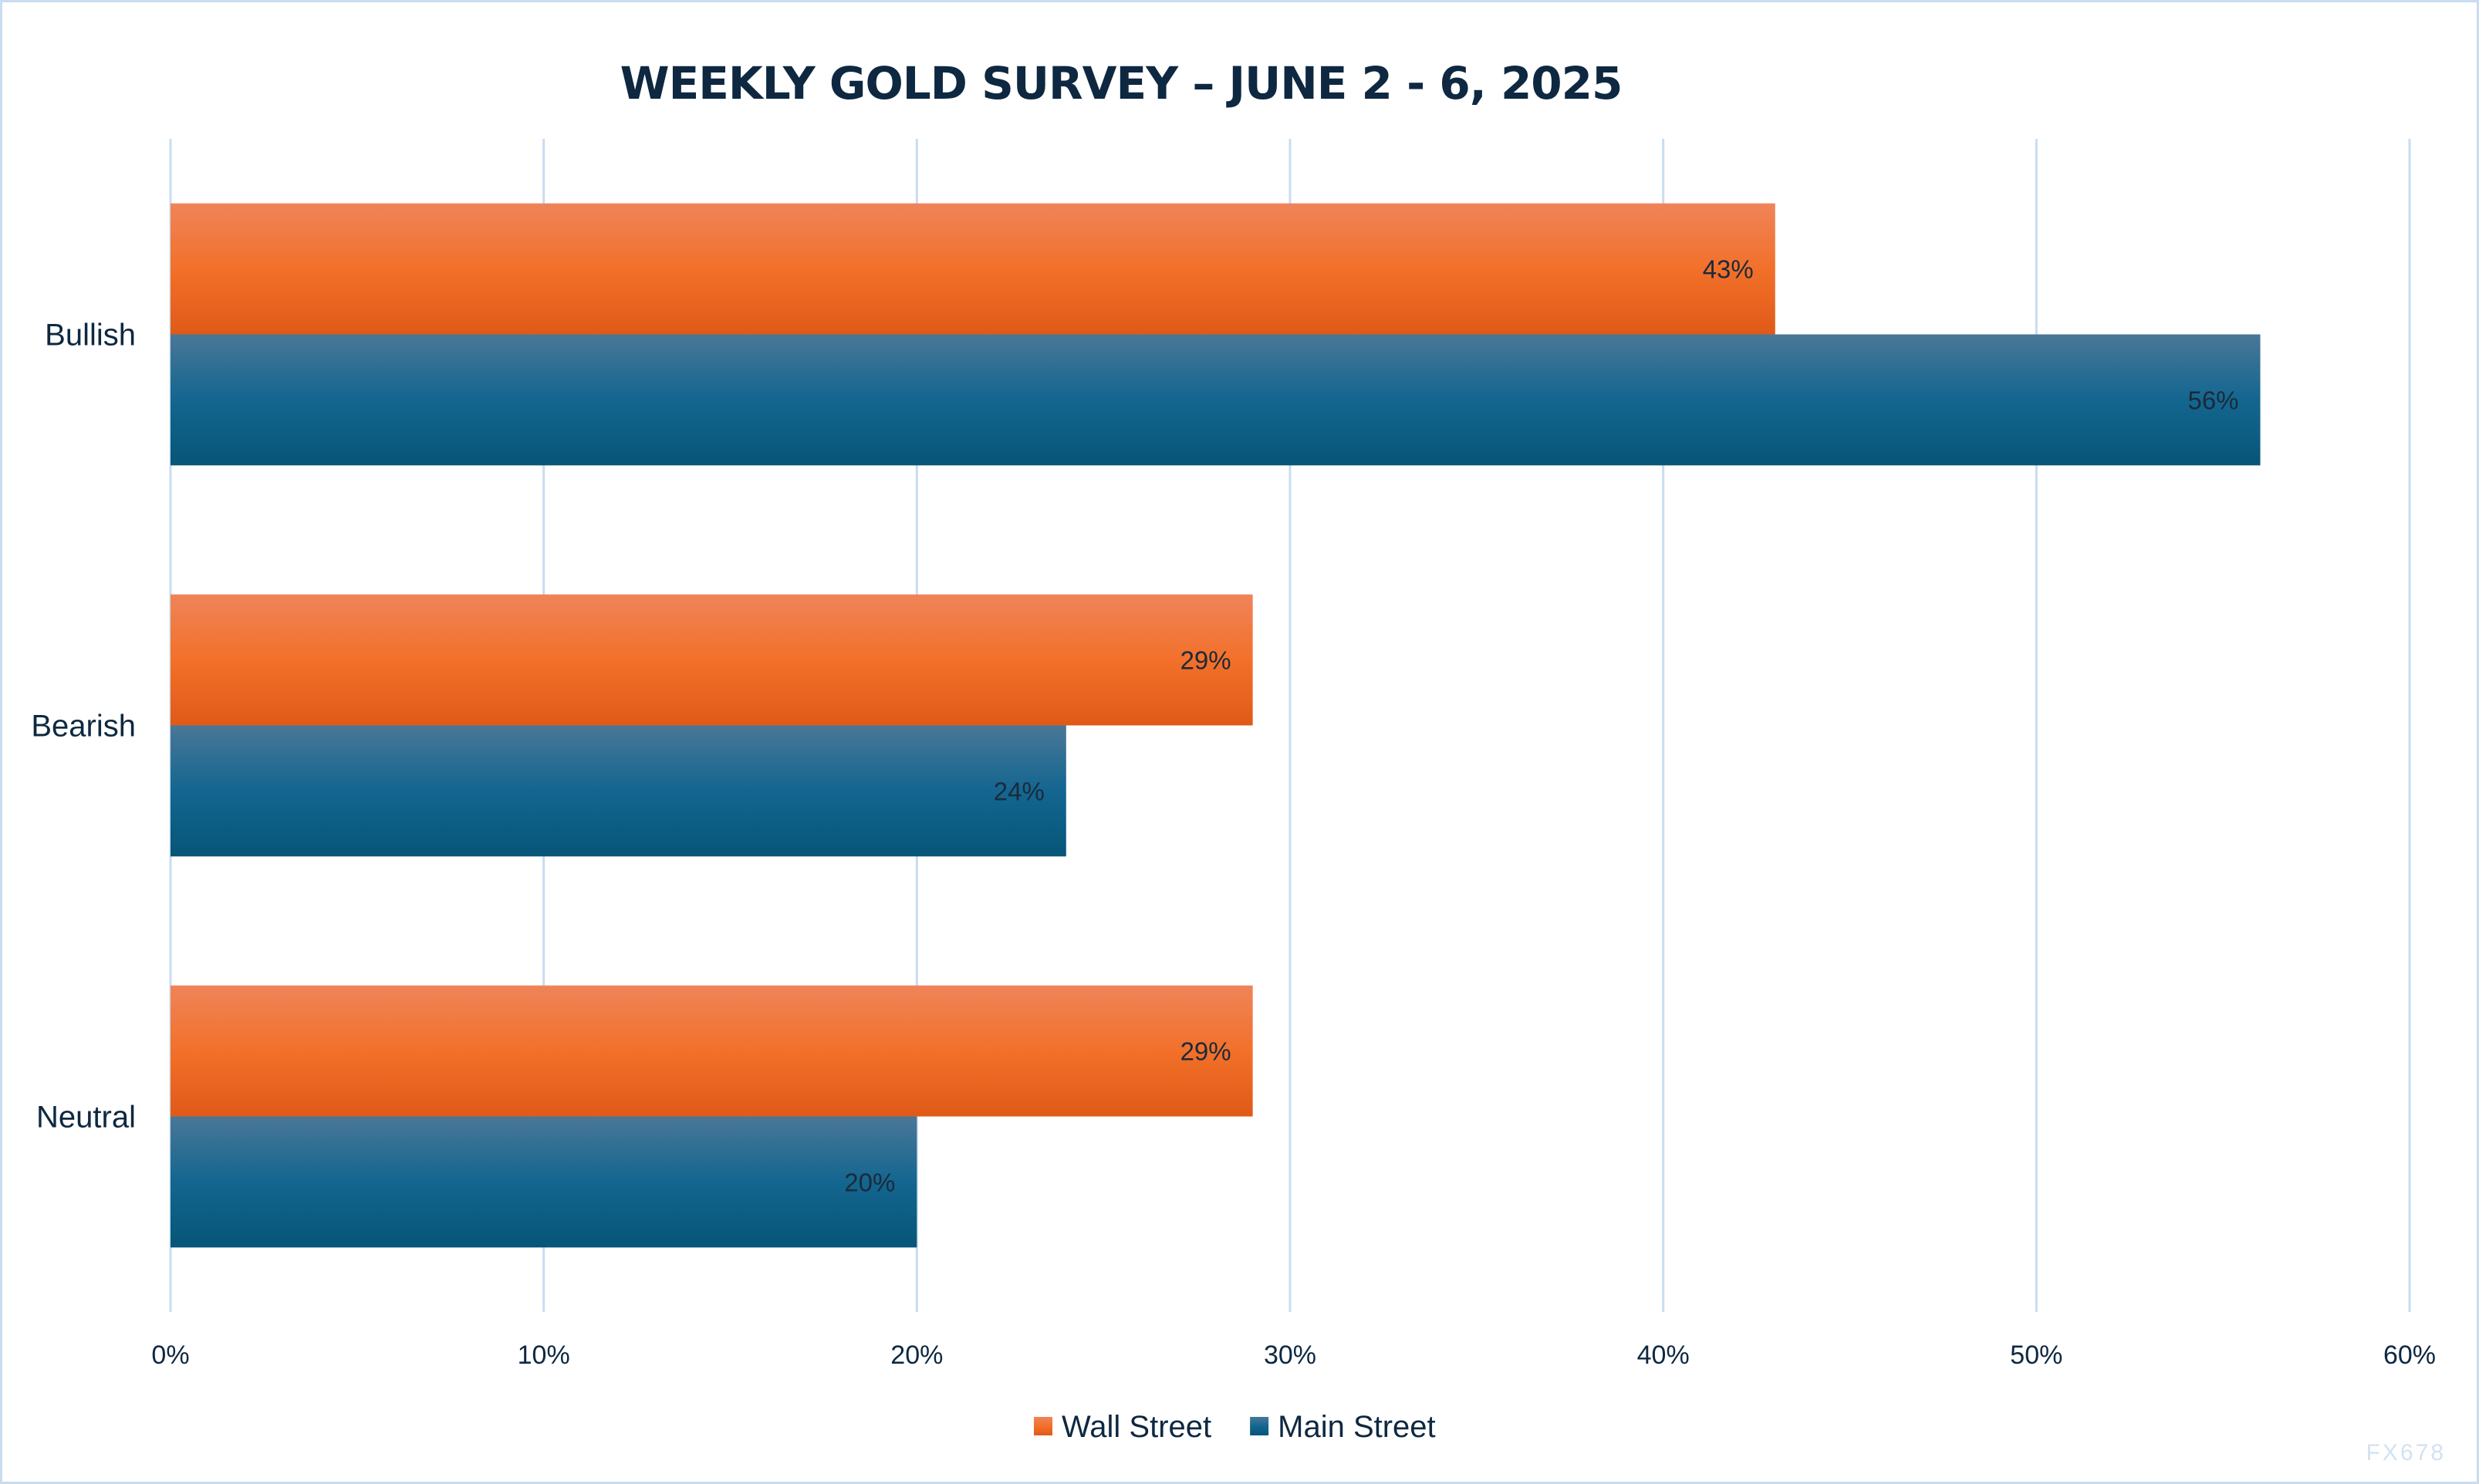 The width and height of the screenshot is (2479, 1484). Describe the element at coordinates (2406, 1452) in the screenshot. I see `watermark: FX678` at that location.